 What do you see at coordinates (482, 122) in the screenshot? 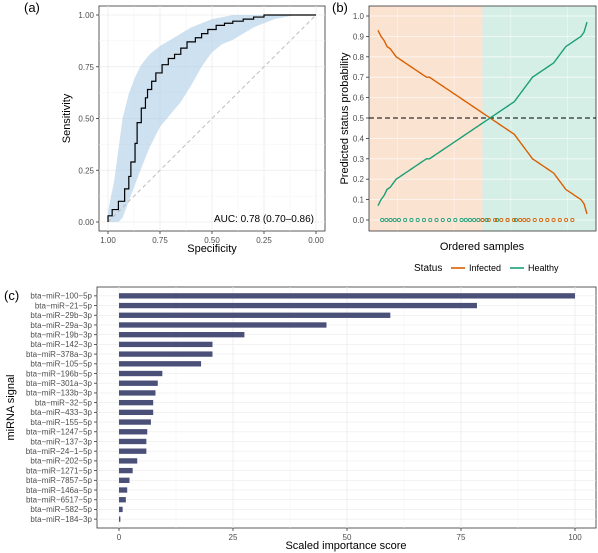
I see `panel-b-infected-line` at bounding box center [482, 122].